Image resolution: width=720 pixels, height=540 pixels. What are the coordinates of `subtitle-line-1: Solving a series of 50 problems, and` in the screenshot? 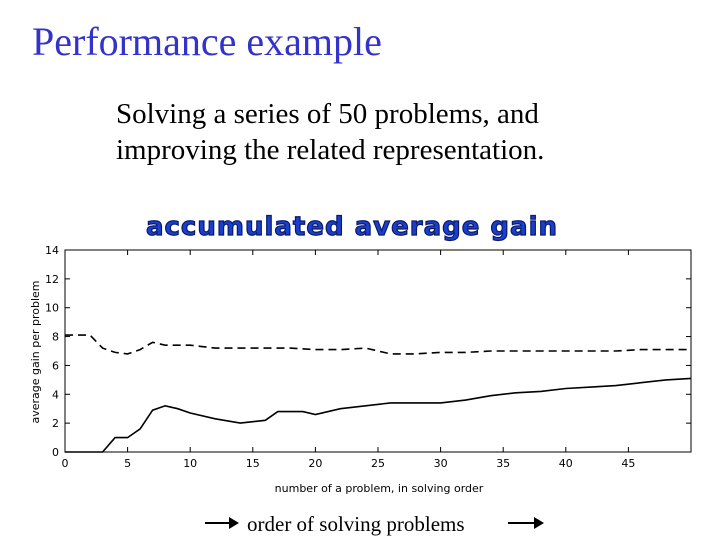 It's located at (327, 114).